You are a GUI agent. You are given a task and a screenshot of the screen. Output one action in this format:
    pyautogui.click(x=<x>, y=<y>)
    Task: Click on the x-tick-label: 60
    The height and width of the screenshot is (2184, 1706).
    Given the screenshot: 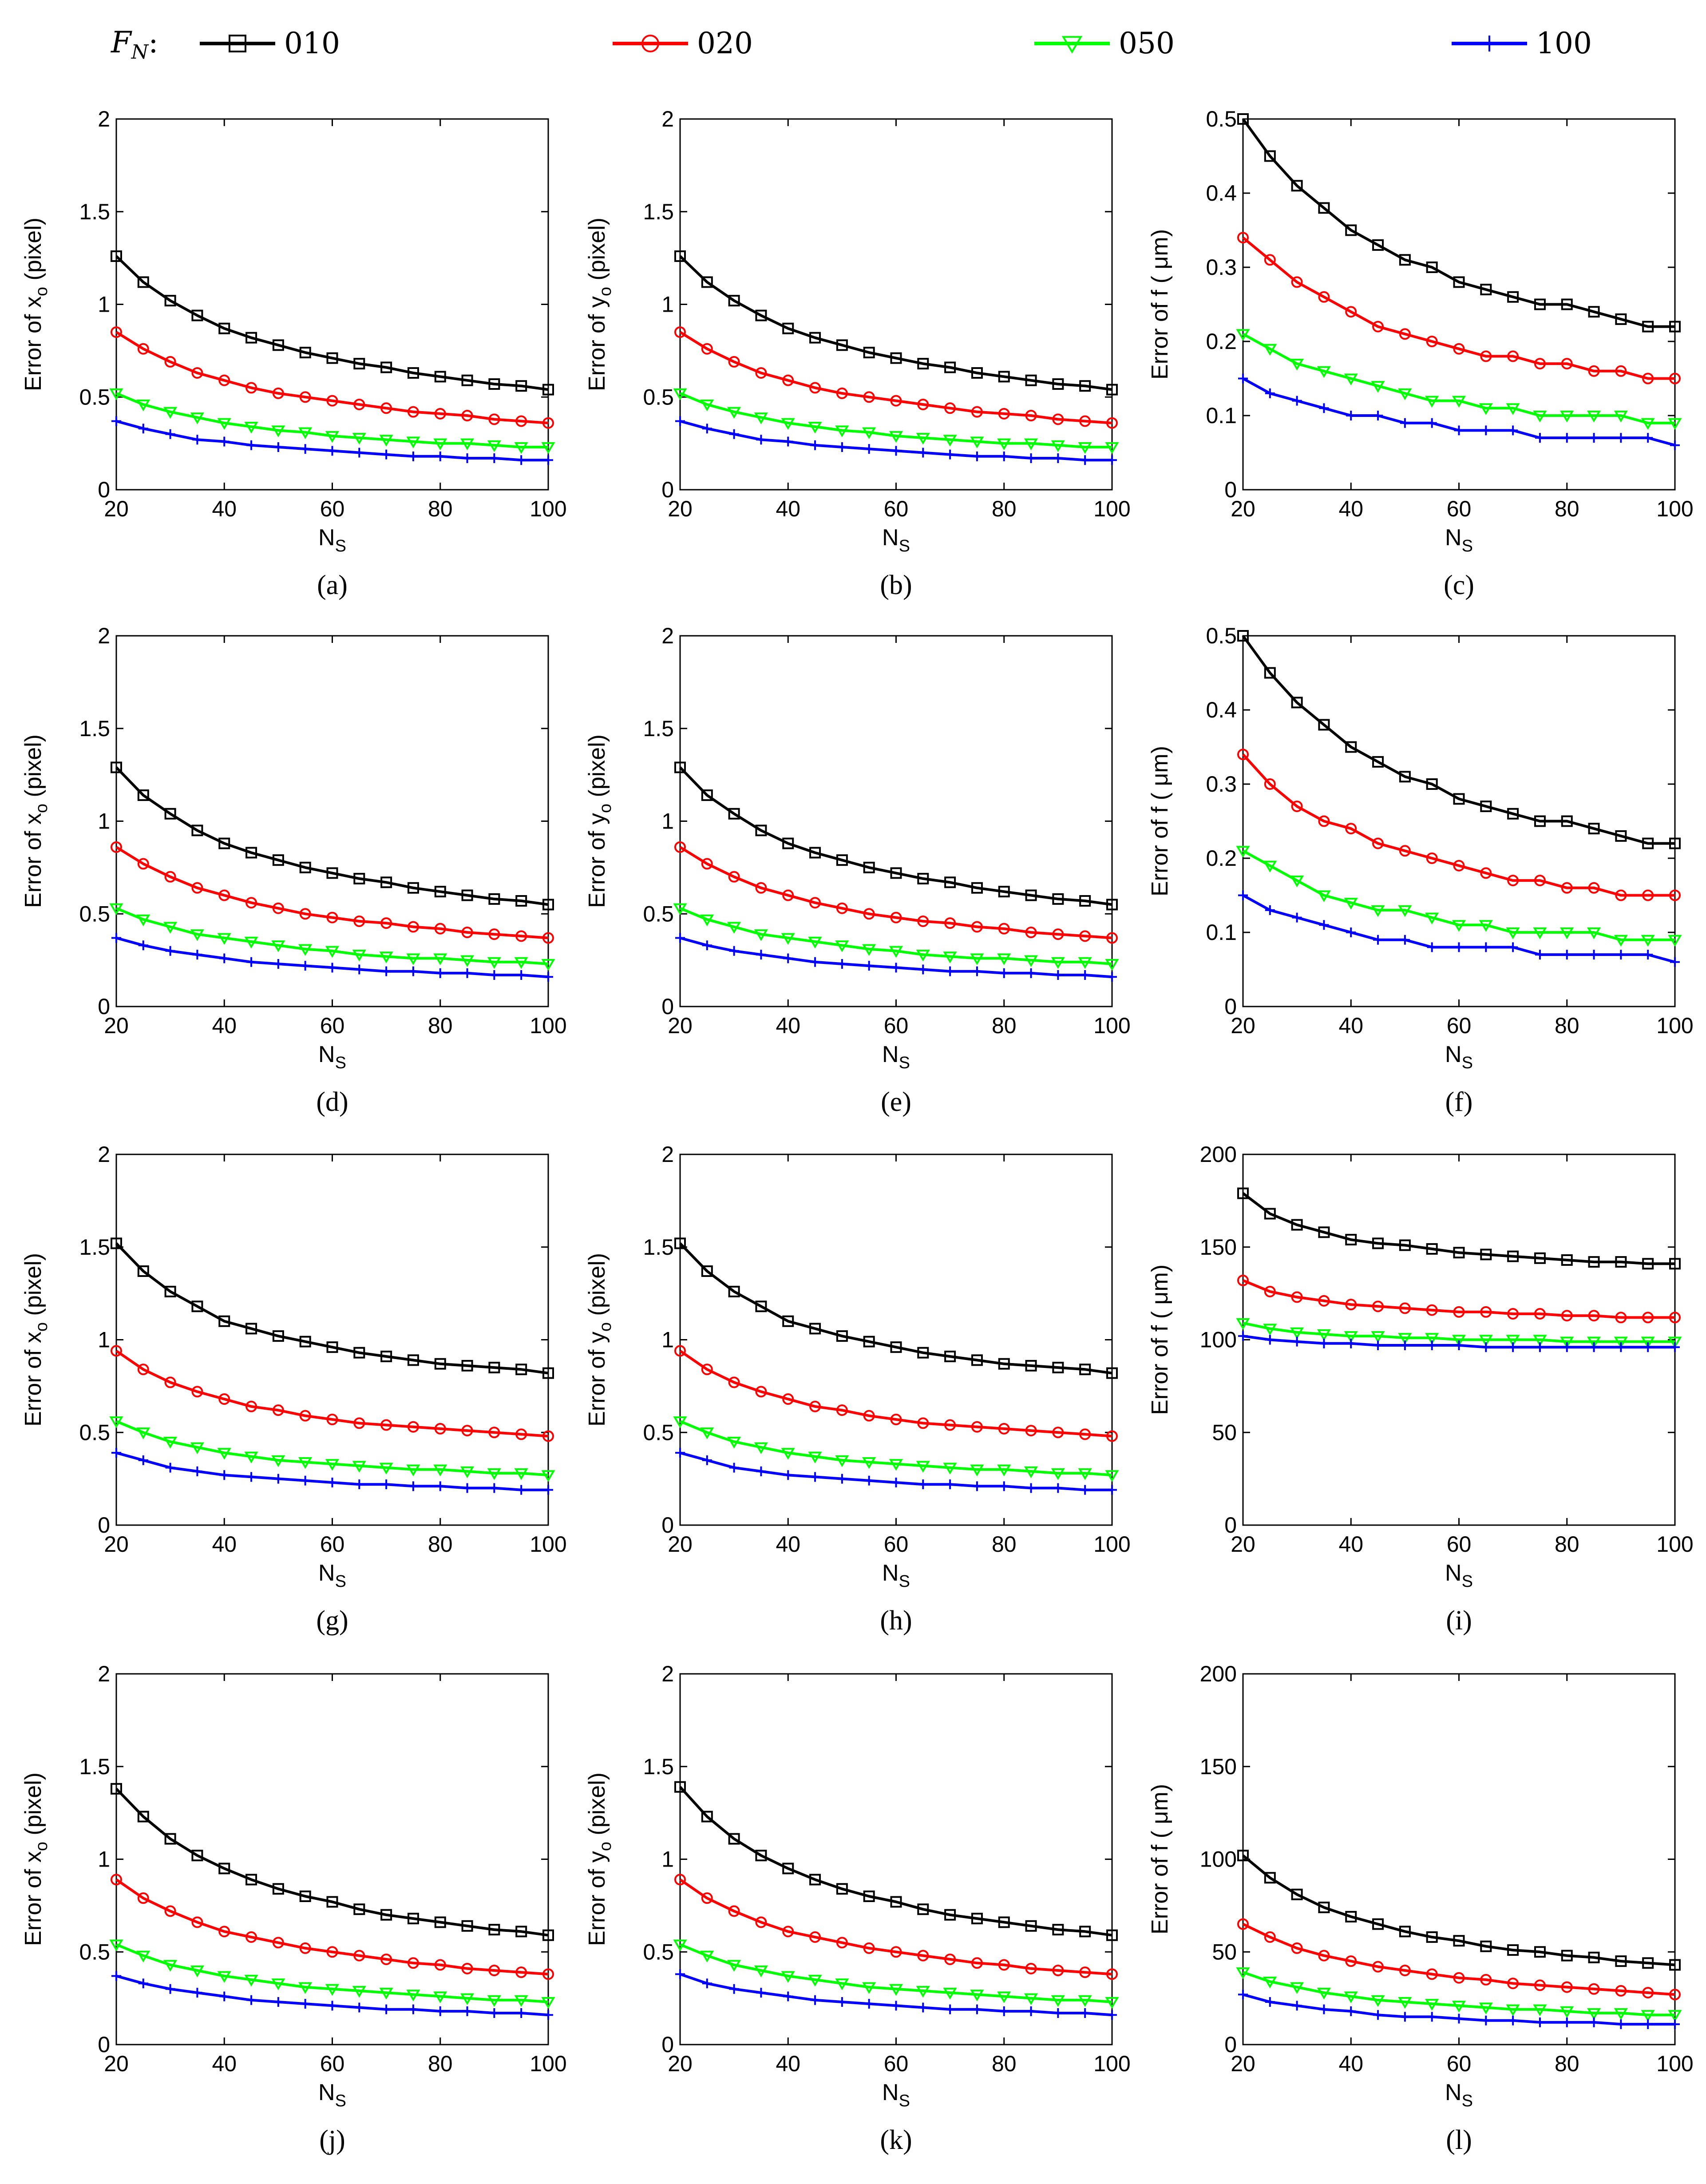 What is the action you would take?
    pyautogui.click(x=1460, y=2063)
    